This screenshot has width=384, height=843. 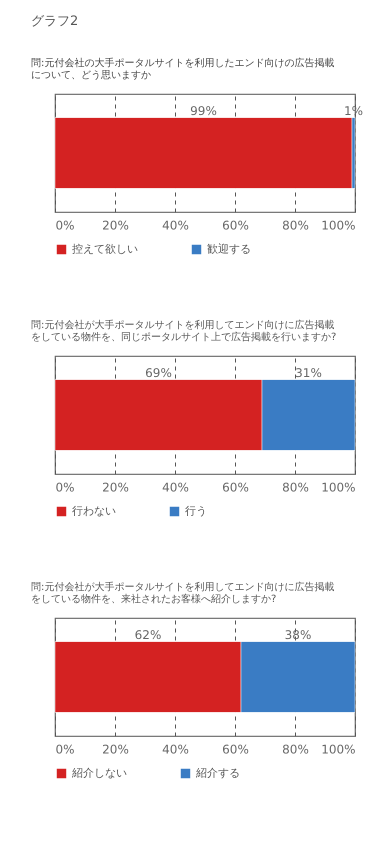 What do you see at coordinates (105, 249) in the screenshot?
I see `legend-label: 控えて欲しい` at bounding box center [105, 249].